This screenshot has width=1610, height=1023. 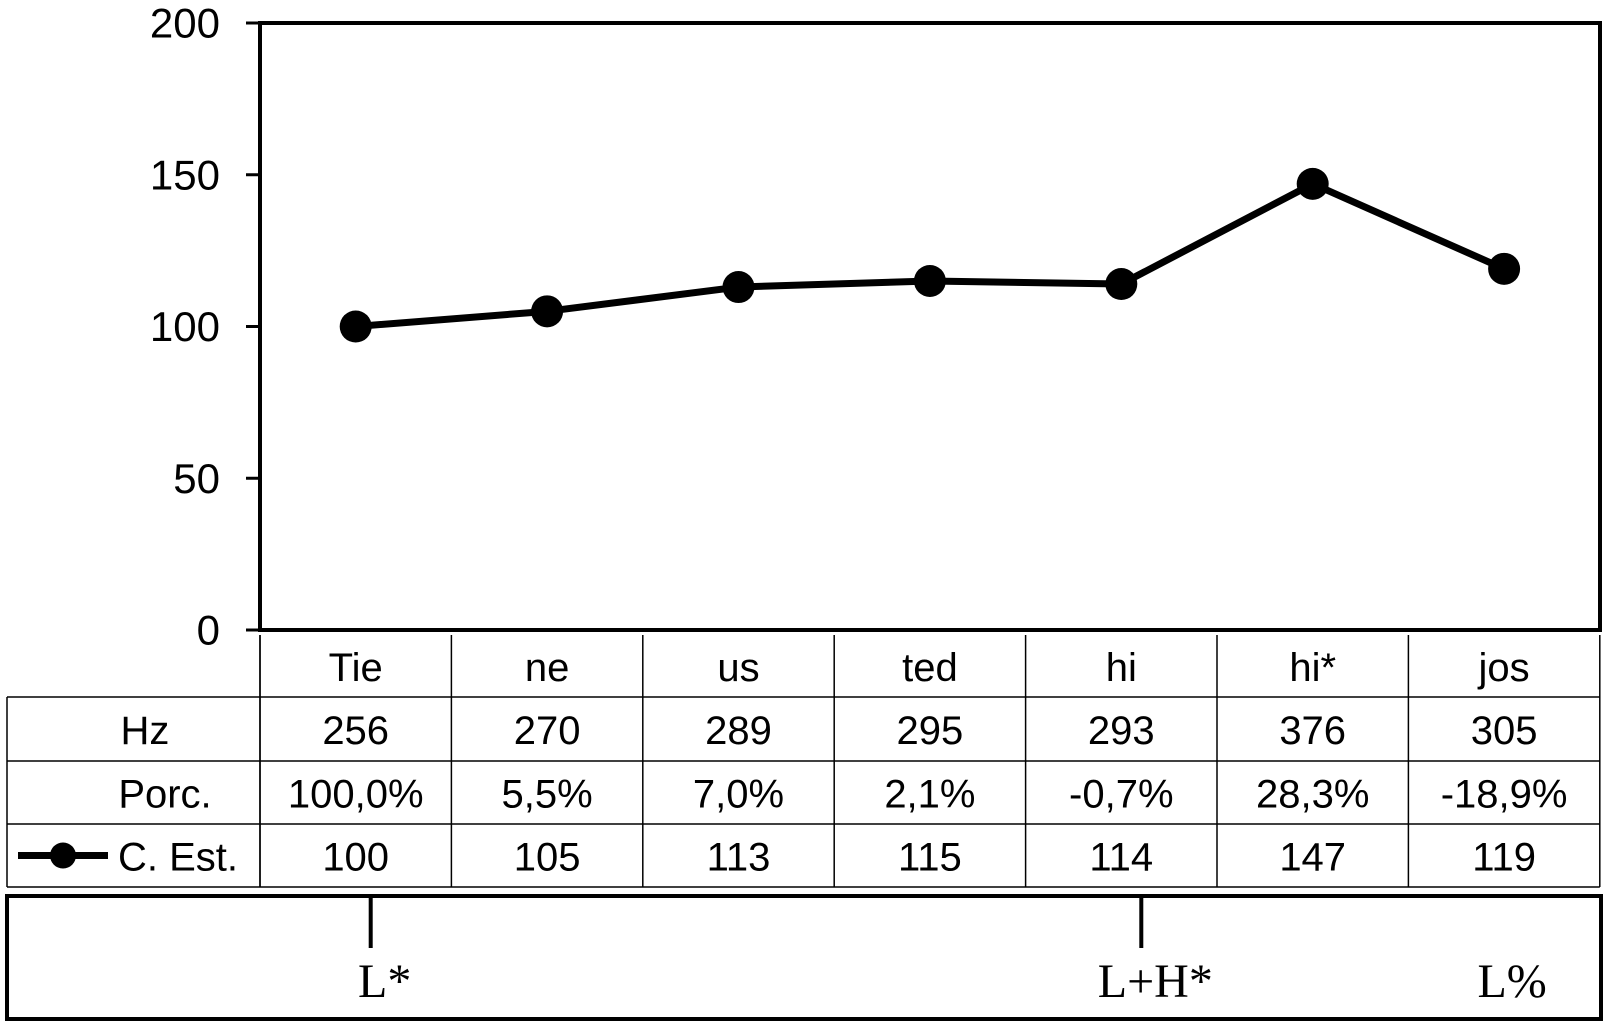 What do you see at coordinates (930, 731) in the screenshot?
I see `table-cell: 295` at bounding box center [930, 731].